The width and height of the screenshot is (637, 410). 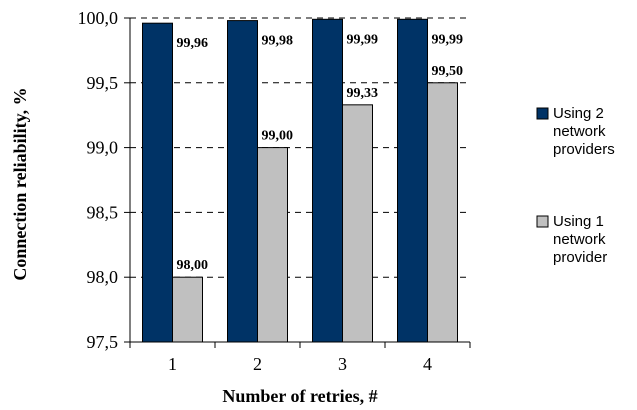 What do you see at coordinates (342, 364) in the screenshot?
I see `x-tick-label: 3` at bounding box center [342, 364].